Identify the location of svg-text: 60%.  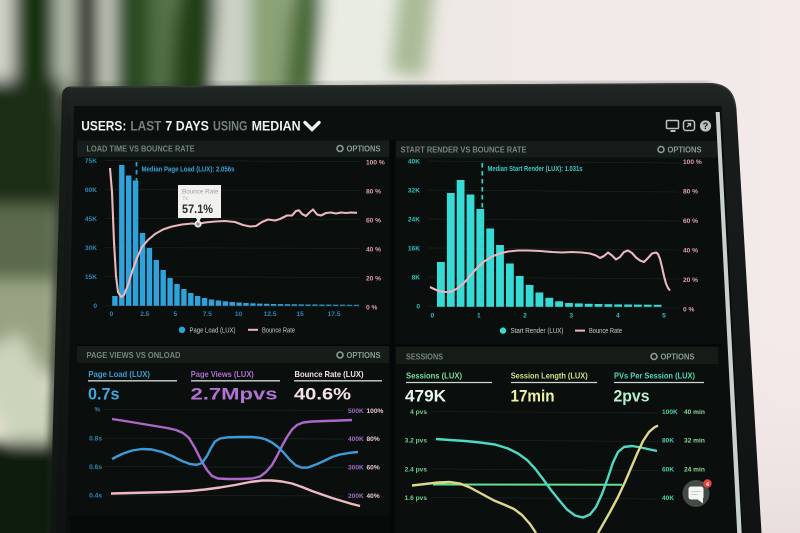
(373, 468).